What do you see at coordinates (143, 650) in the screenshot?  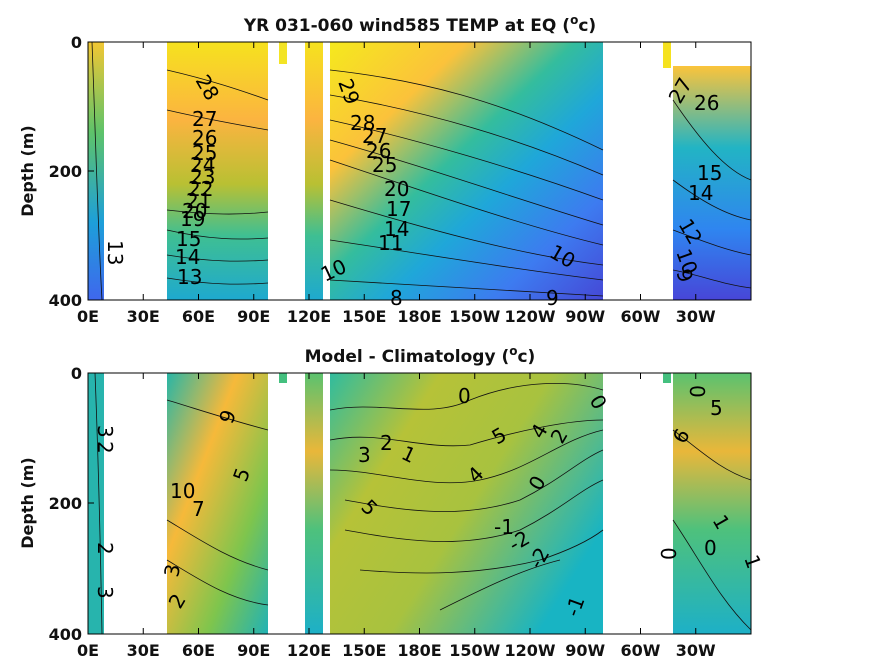 I see `panel2-xtick: 30E` at bounding box center [143, 650].